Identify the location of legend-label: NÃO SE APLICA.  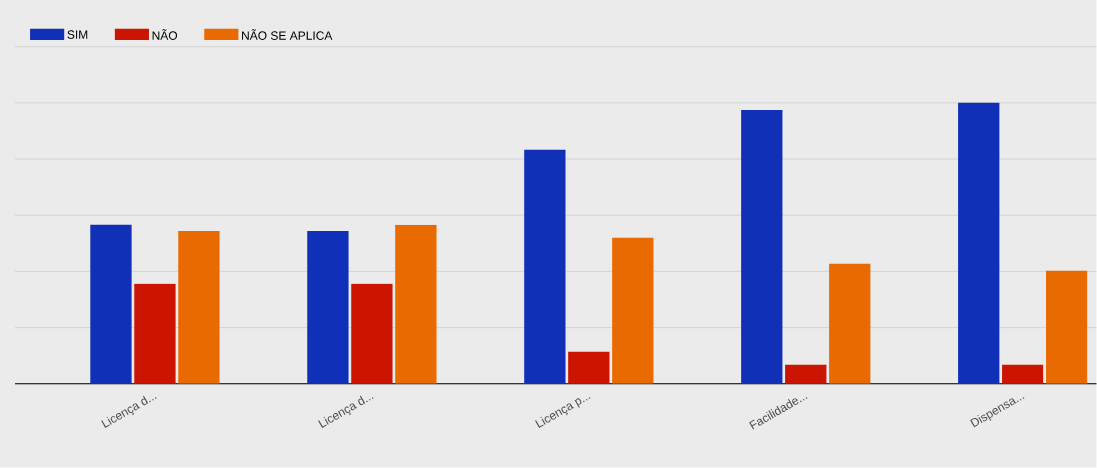
(287, 34).